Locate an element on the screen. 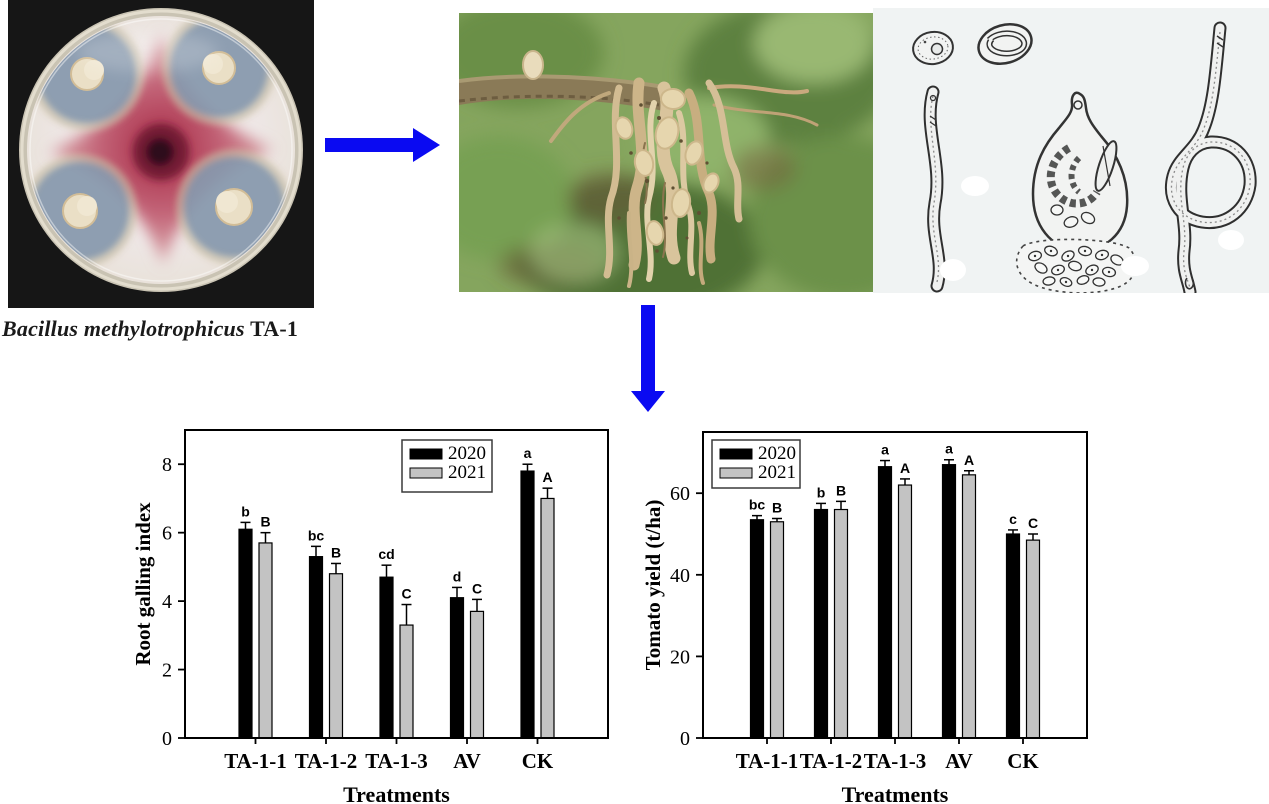 The height and width of the screenshot is (804, 1269). juvenile-nematode-drawing is located at coordinates (934, 189).